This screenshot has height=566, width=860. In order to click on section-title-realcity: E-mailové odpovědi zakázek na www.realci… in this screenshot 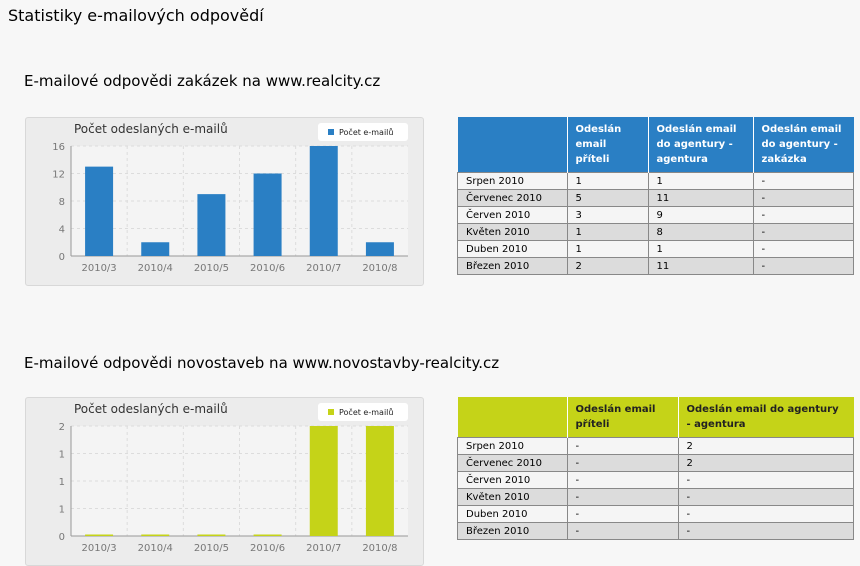, I will do `click(202, 81)`.